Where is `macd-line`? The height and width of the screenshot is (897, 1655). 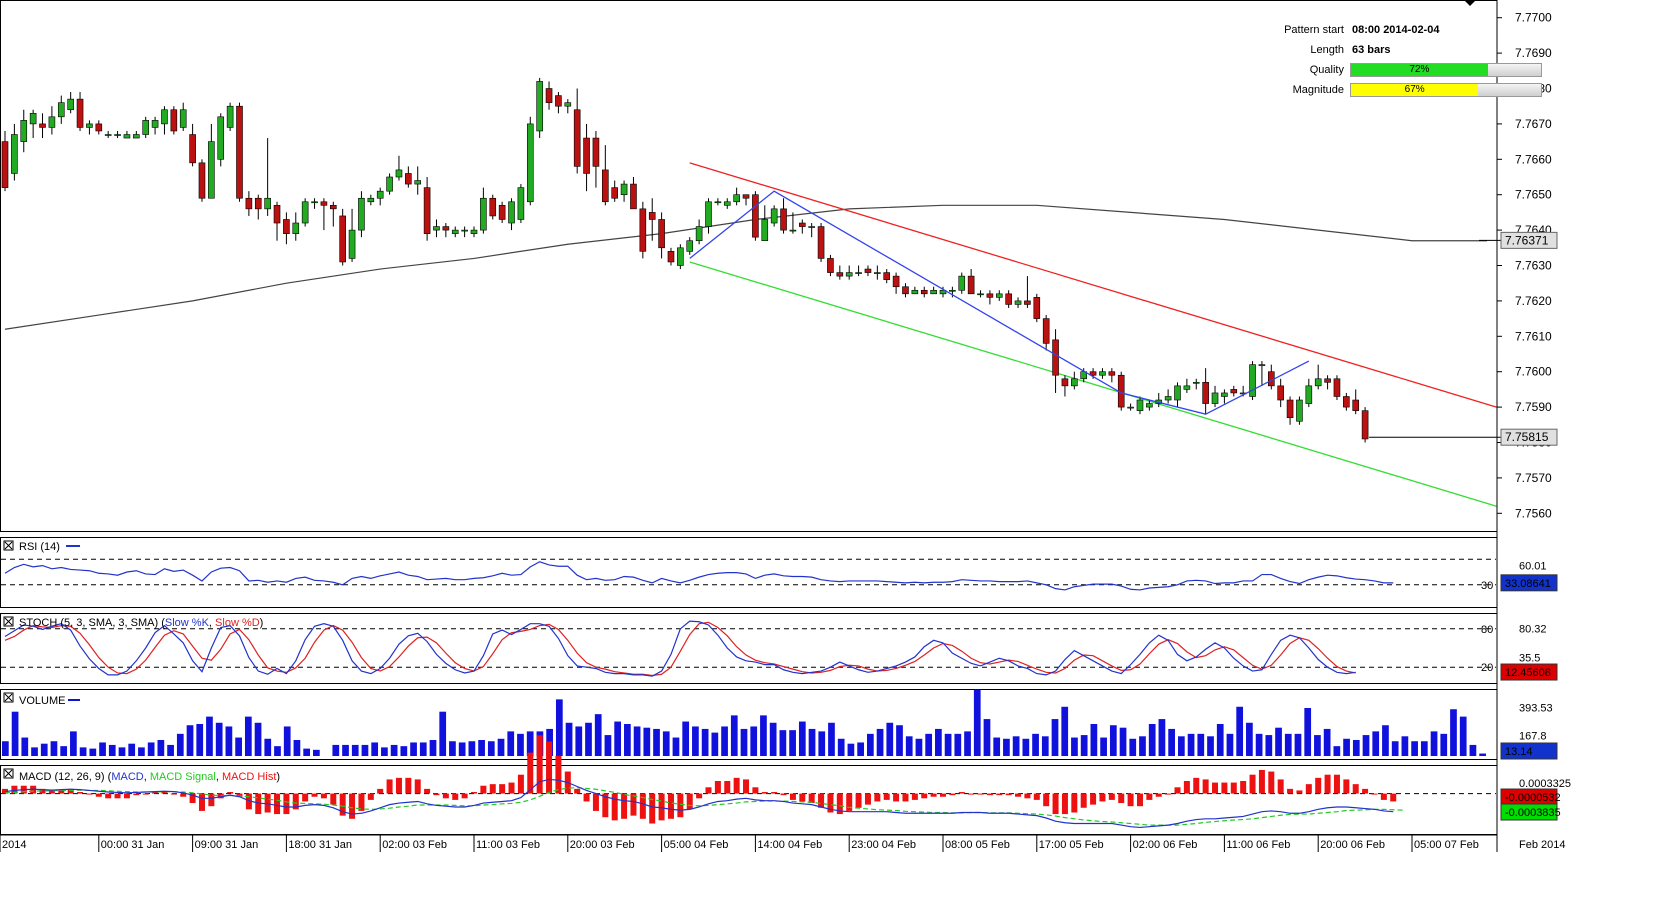 macd-line is located at coordinates (699, 803).